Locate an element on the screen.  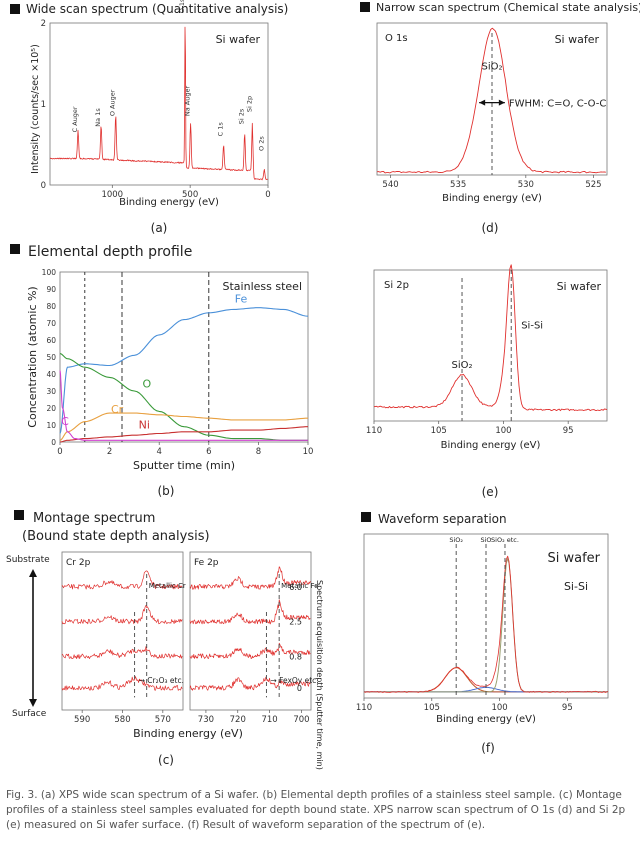
panel-d-xlabel: Binding energy (eV) is located at coordinates (492, 198).